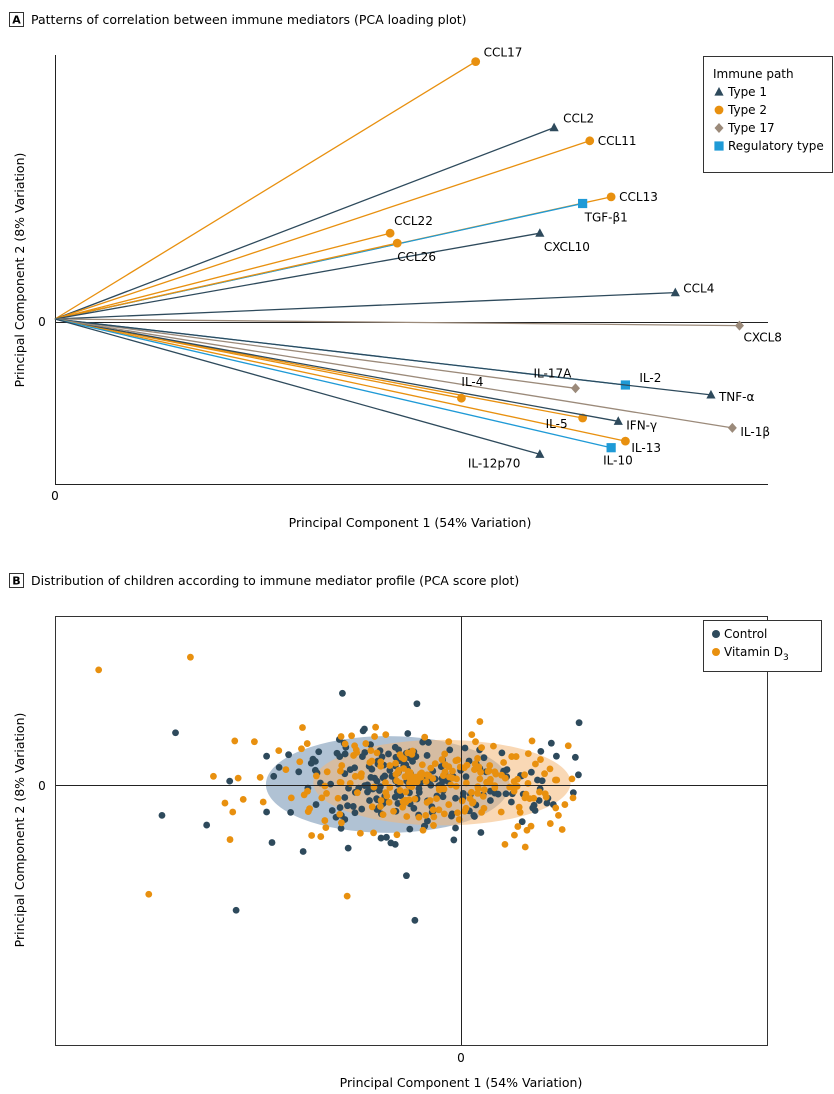 The width and height of the screenshot is (834, 1094). What do you see at coordinates (583, 203) in the screenshot?
I see `vector-marker-tgf-beta1` at bounding box center [583, 203].